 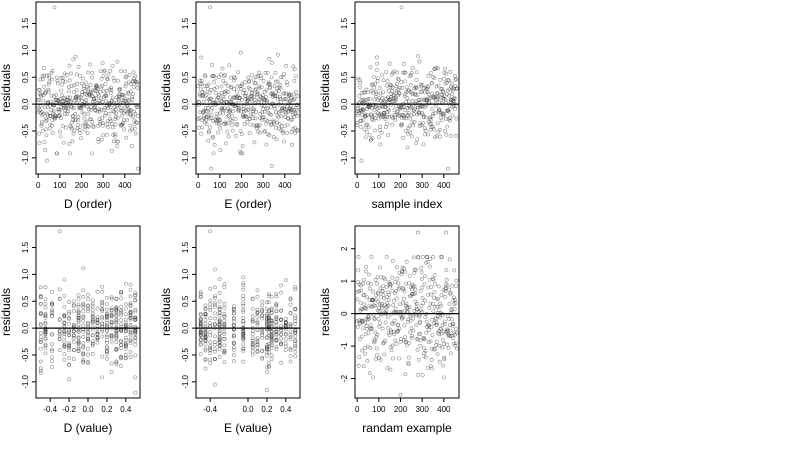 I want to click on y-axis-title: residuals, so click(x=166, y=312).